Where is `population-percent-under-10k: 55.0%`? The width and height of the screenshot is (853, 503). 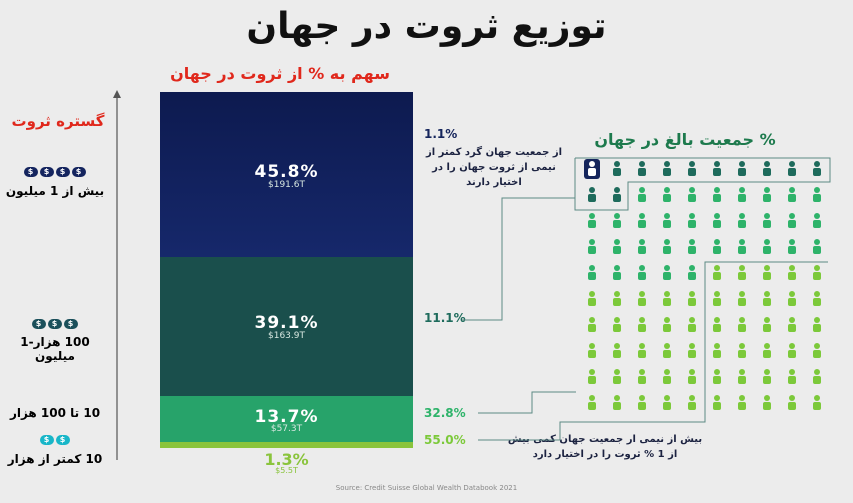
population-percent-under-10k: 55.0% is located at coordinates (445, 440).